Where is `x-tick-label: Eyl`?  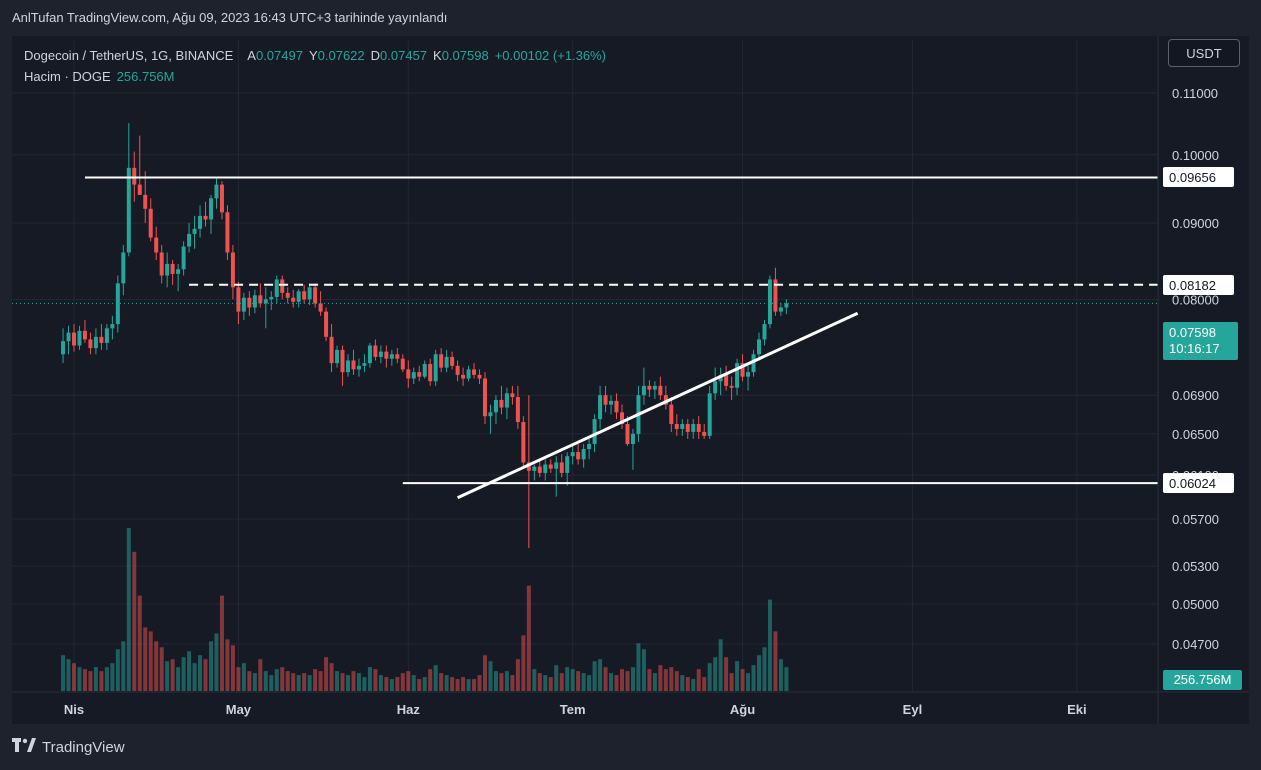
x-tick-label: Eyl is located at coordinates (913, 709).